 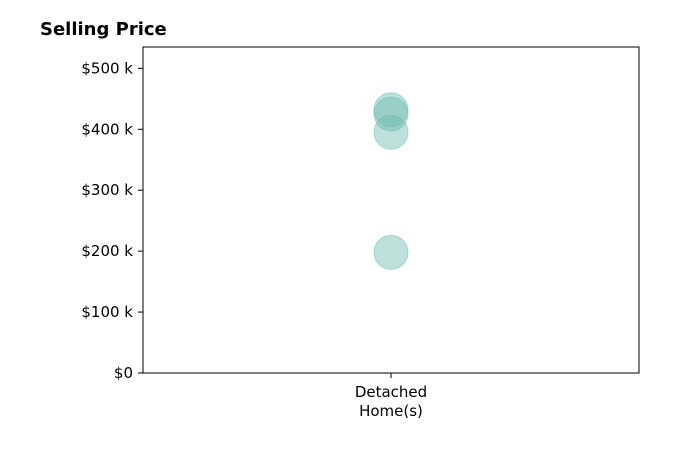 I want to click on y-tick-label: $200 k, so click(x=107, y=251).